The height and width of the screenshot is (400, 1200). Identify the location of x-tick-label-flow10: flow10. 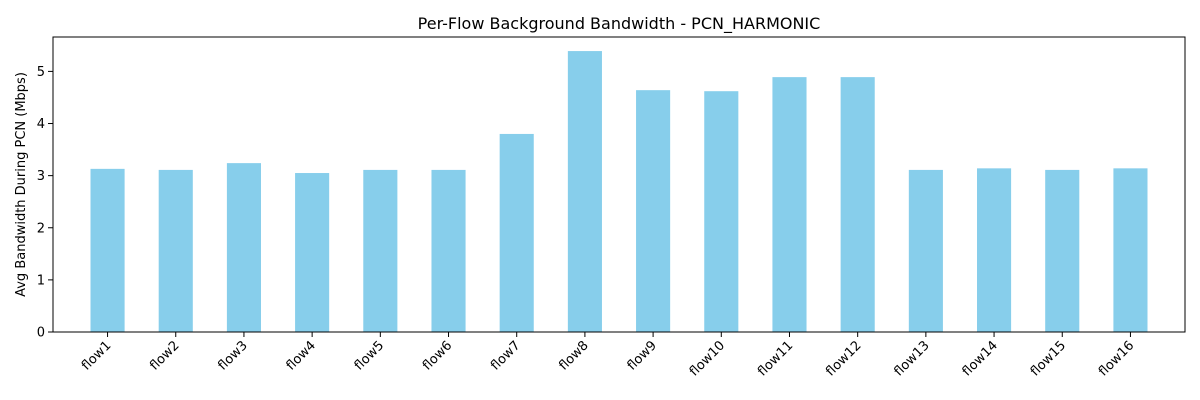
(707, 358).